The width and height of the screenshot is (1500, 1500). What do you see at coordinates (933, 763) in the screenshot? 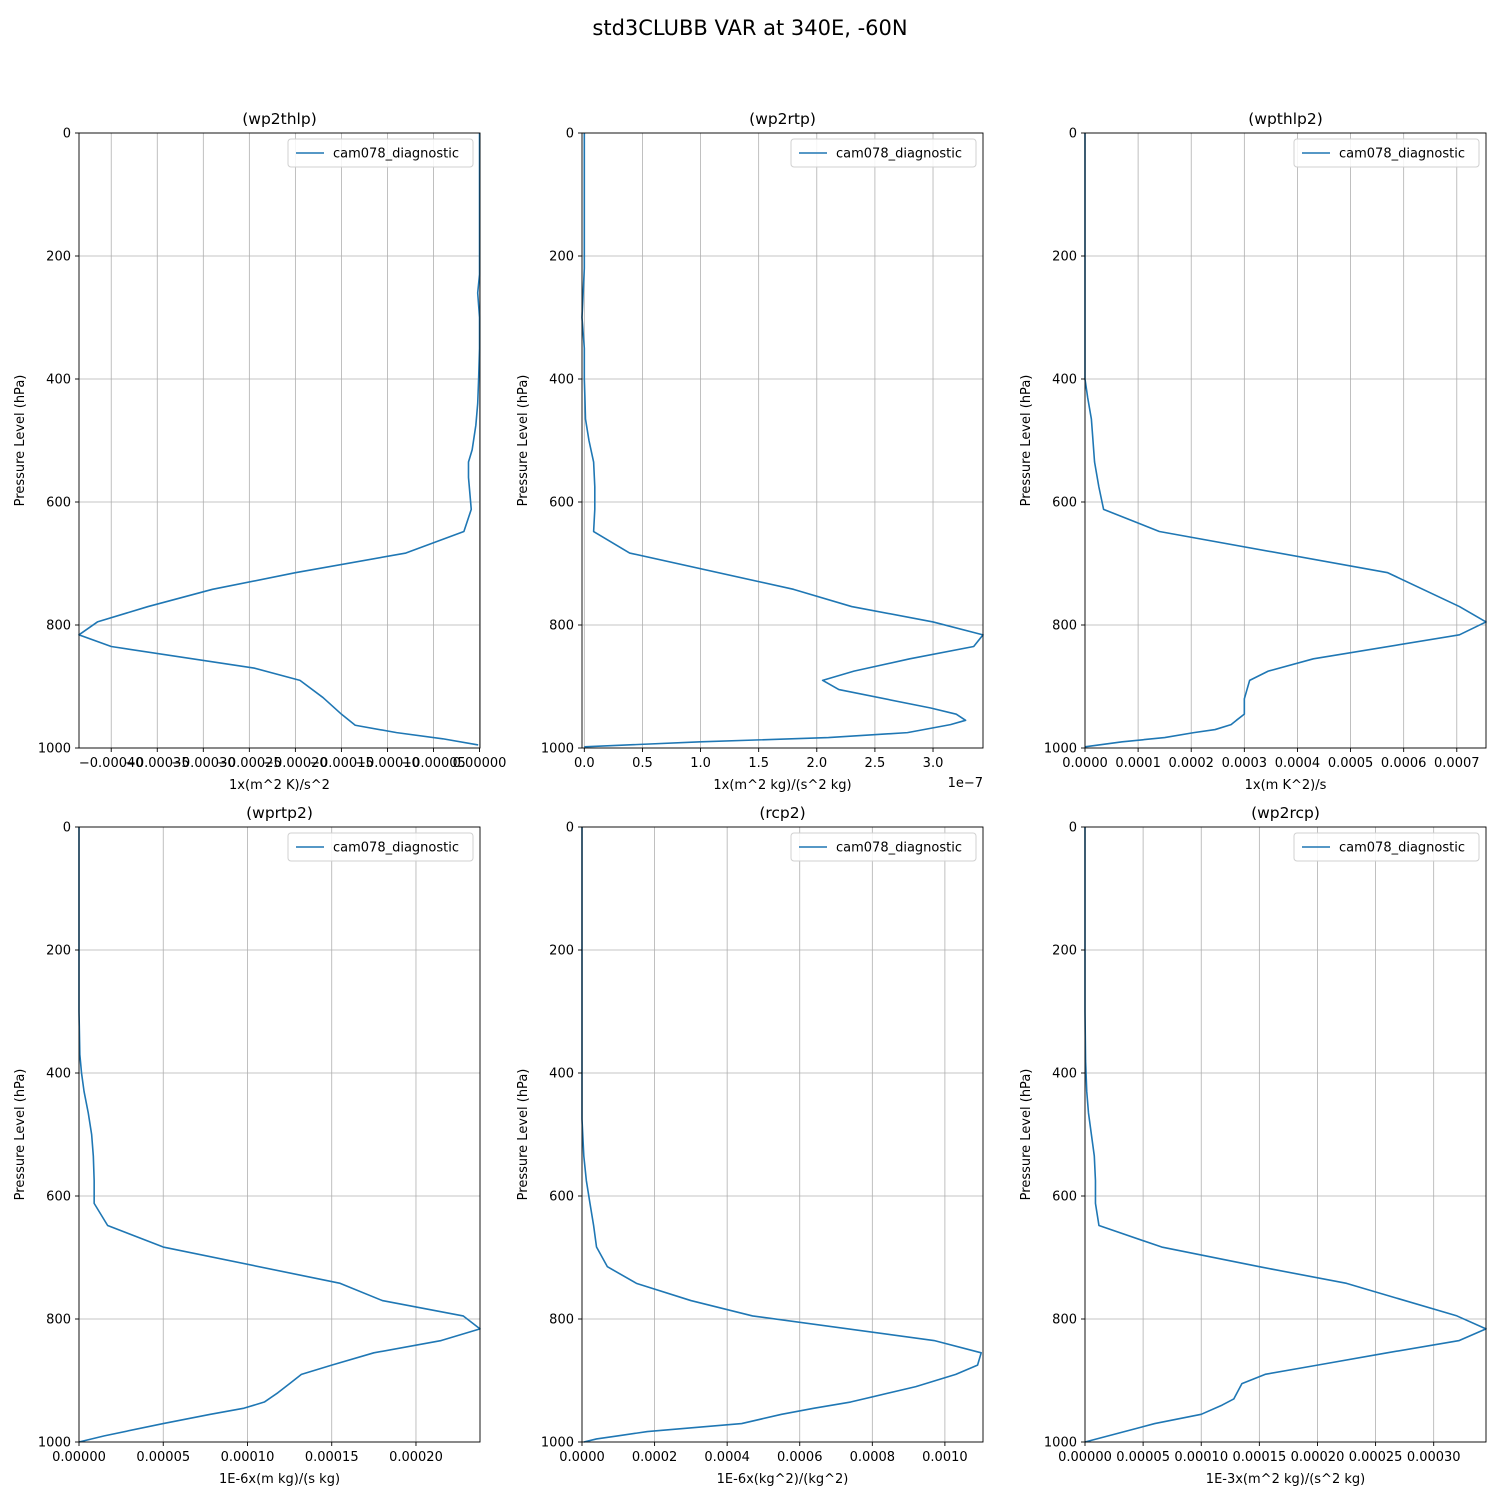
I see `chart2-xtick-label-6: 3.0` at bounding box center [933, 763].